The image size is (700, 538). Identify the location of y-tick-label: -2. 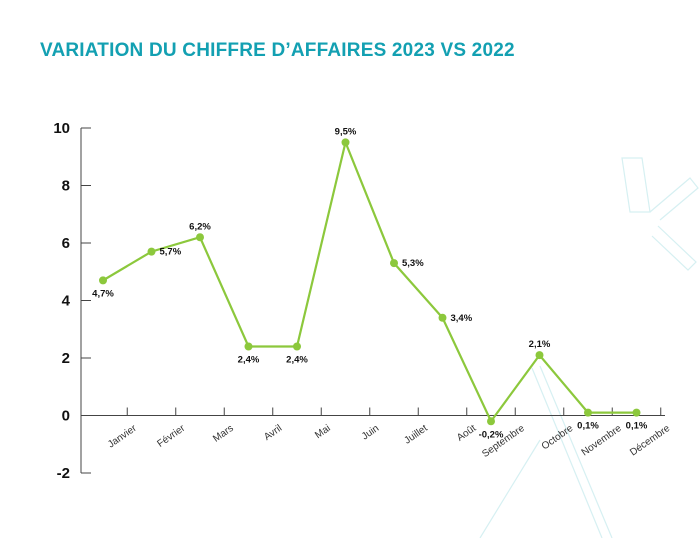
(63, 473).